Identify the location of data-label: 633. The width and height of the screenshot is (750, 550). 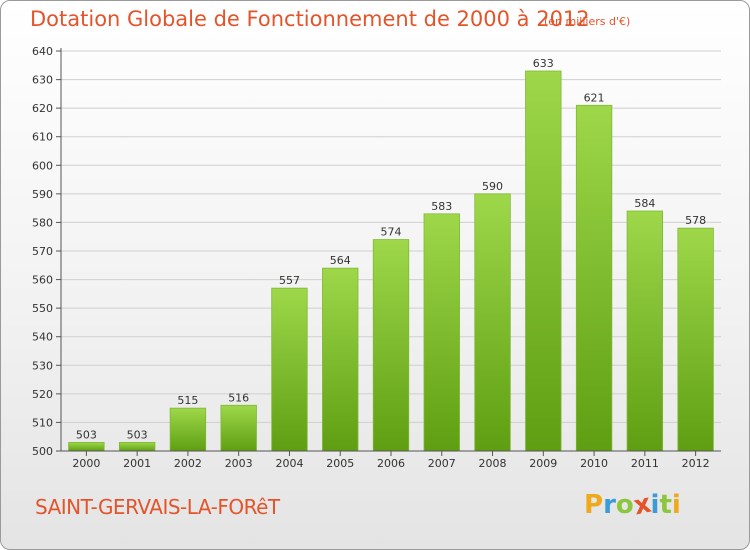
(543, 63).